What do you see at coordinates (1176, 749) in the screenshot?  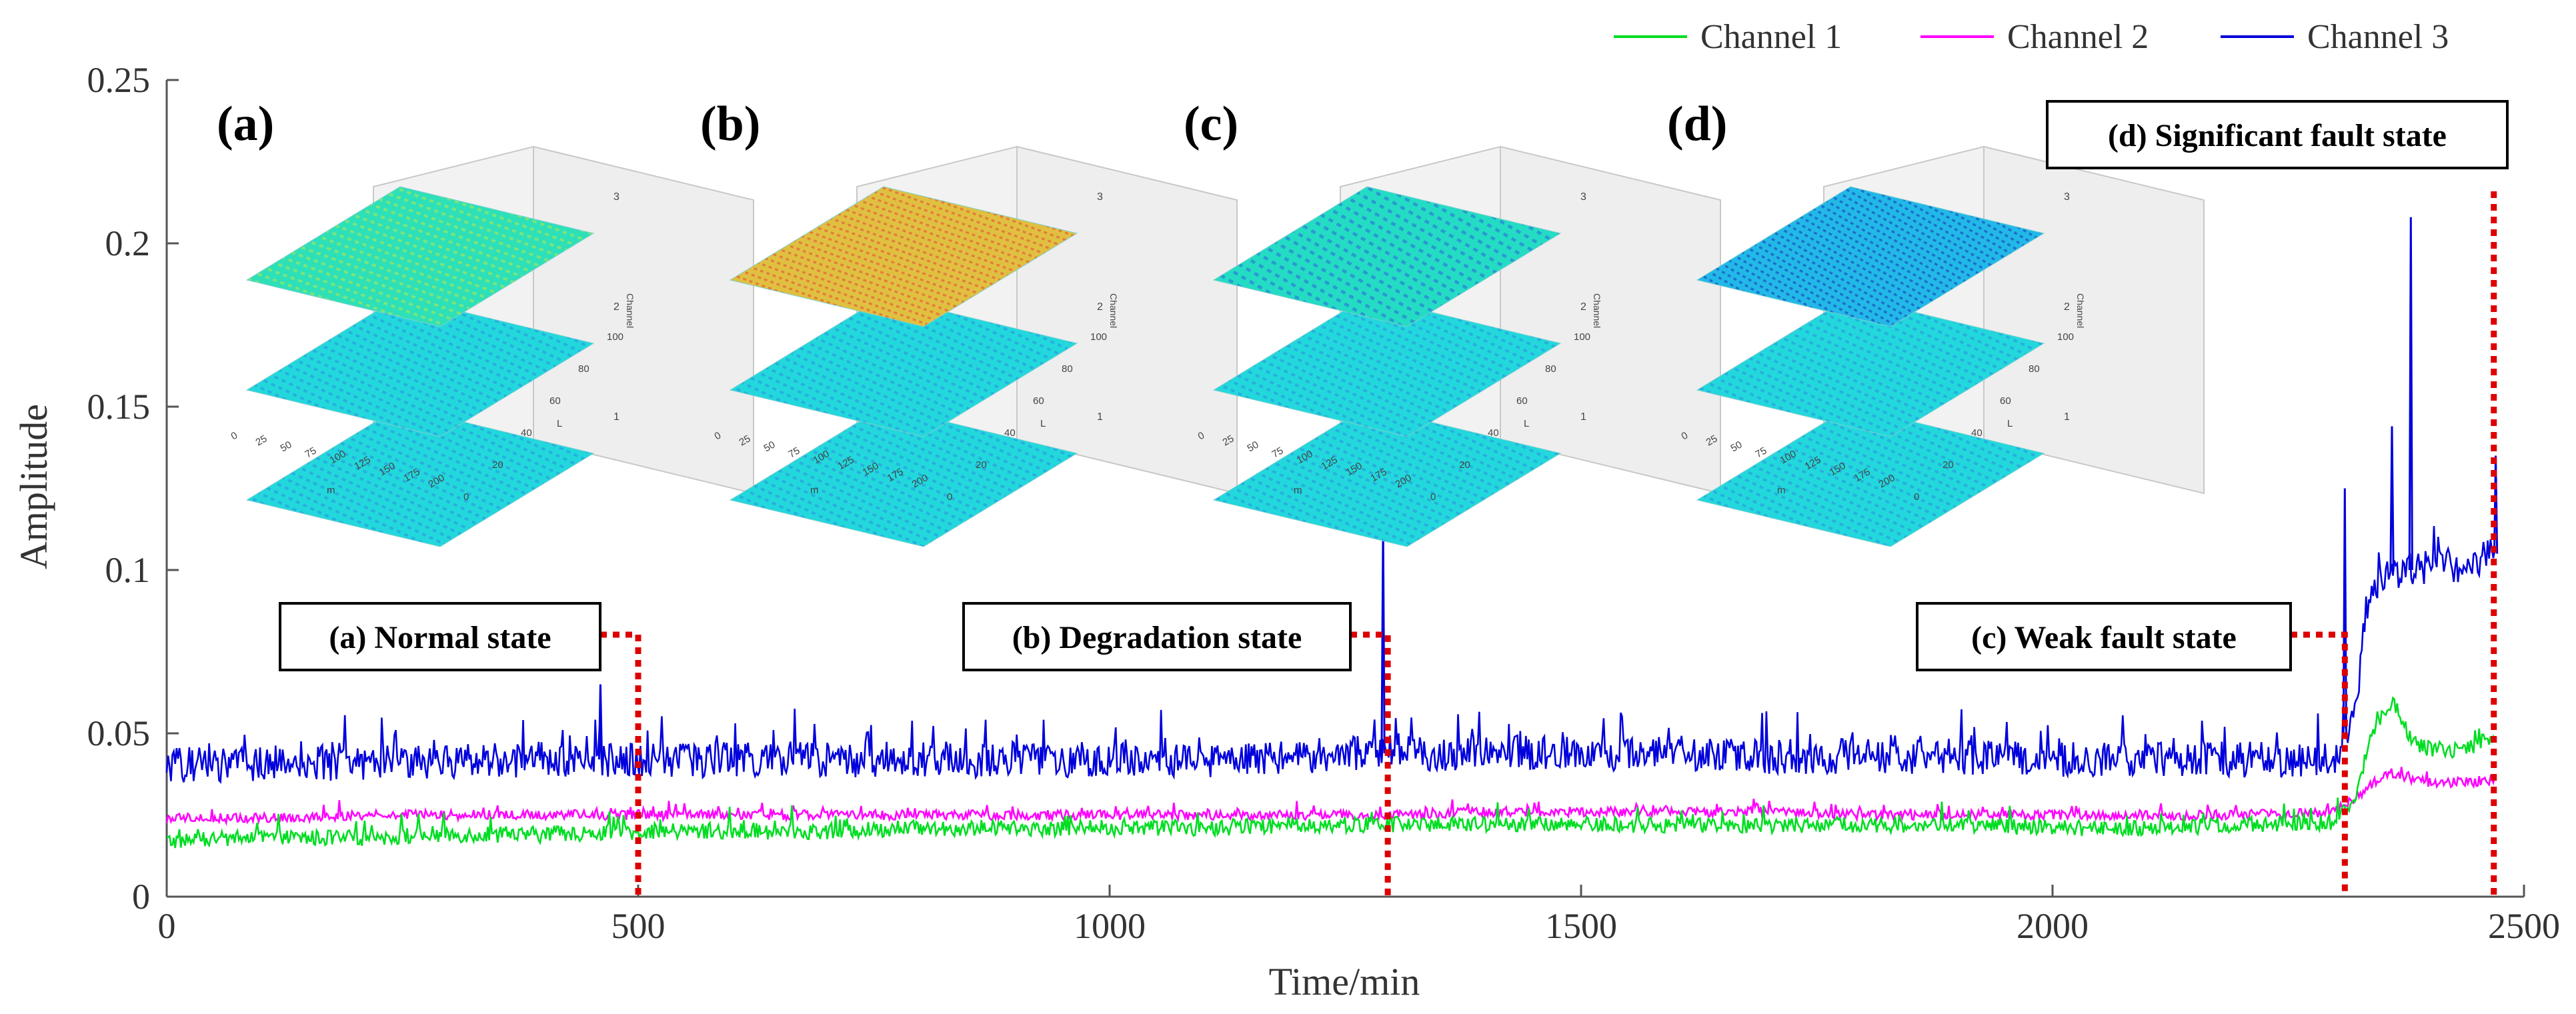 I see `state-marker-2: (b) Degradation state` at bounding box center [1176, 749].